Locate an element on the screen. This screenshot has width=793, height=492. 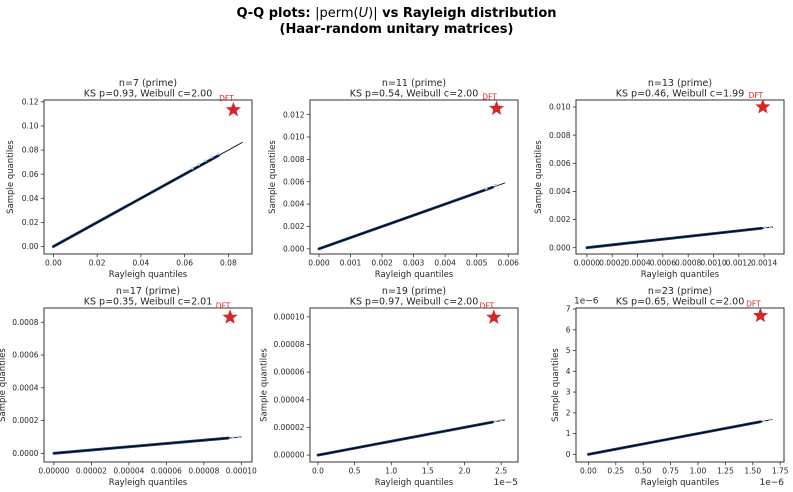
y-tick-label: 0.00010 is located at coordinates (288, 316).